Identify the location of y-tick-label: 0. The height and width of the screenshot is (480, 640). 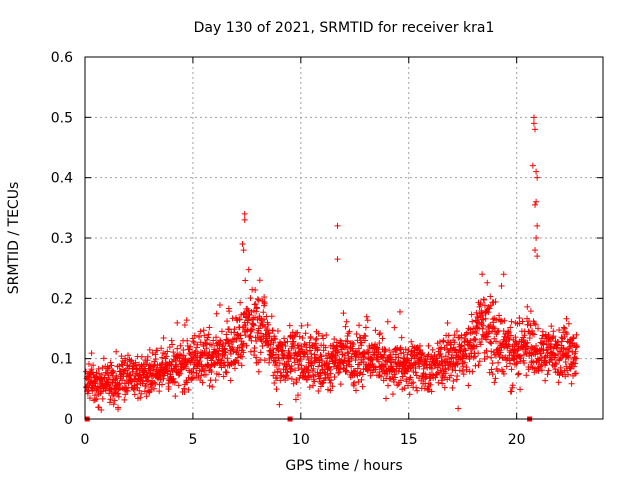
(68, 420).